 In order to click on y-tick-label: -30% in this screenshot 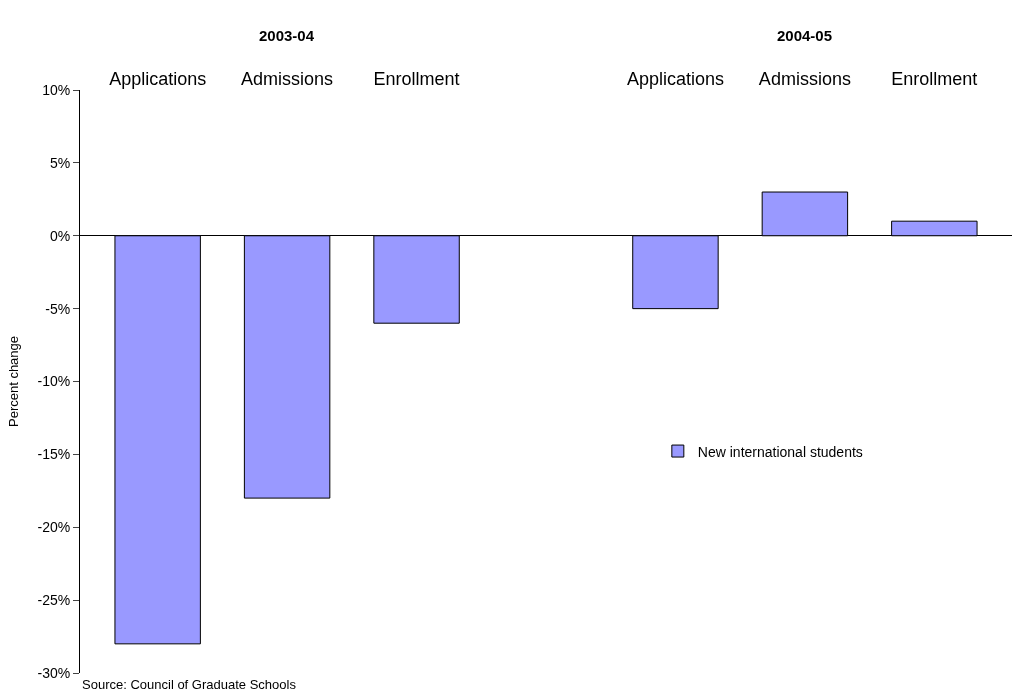, I will do `click(54, 672)`.